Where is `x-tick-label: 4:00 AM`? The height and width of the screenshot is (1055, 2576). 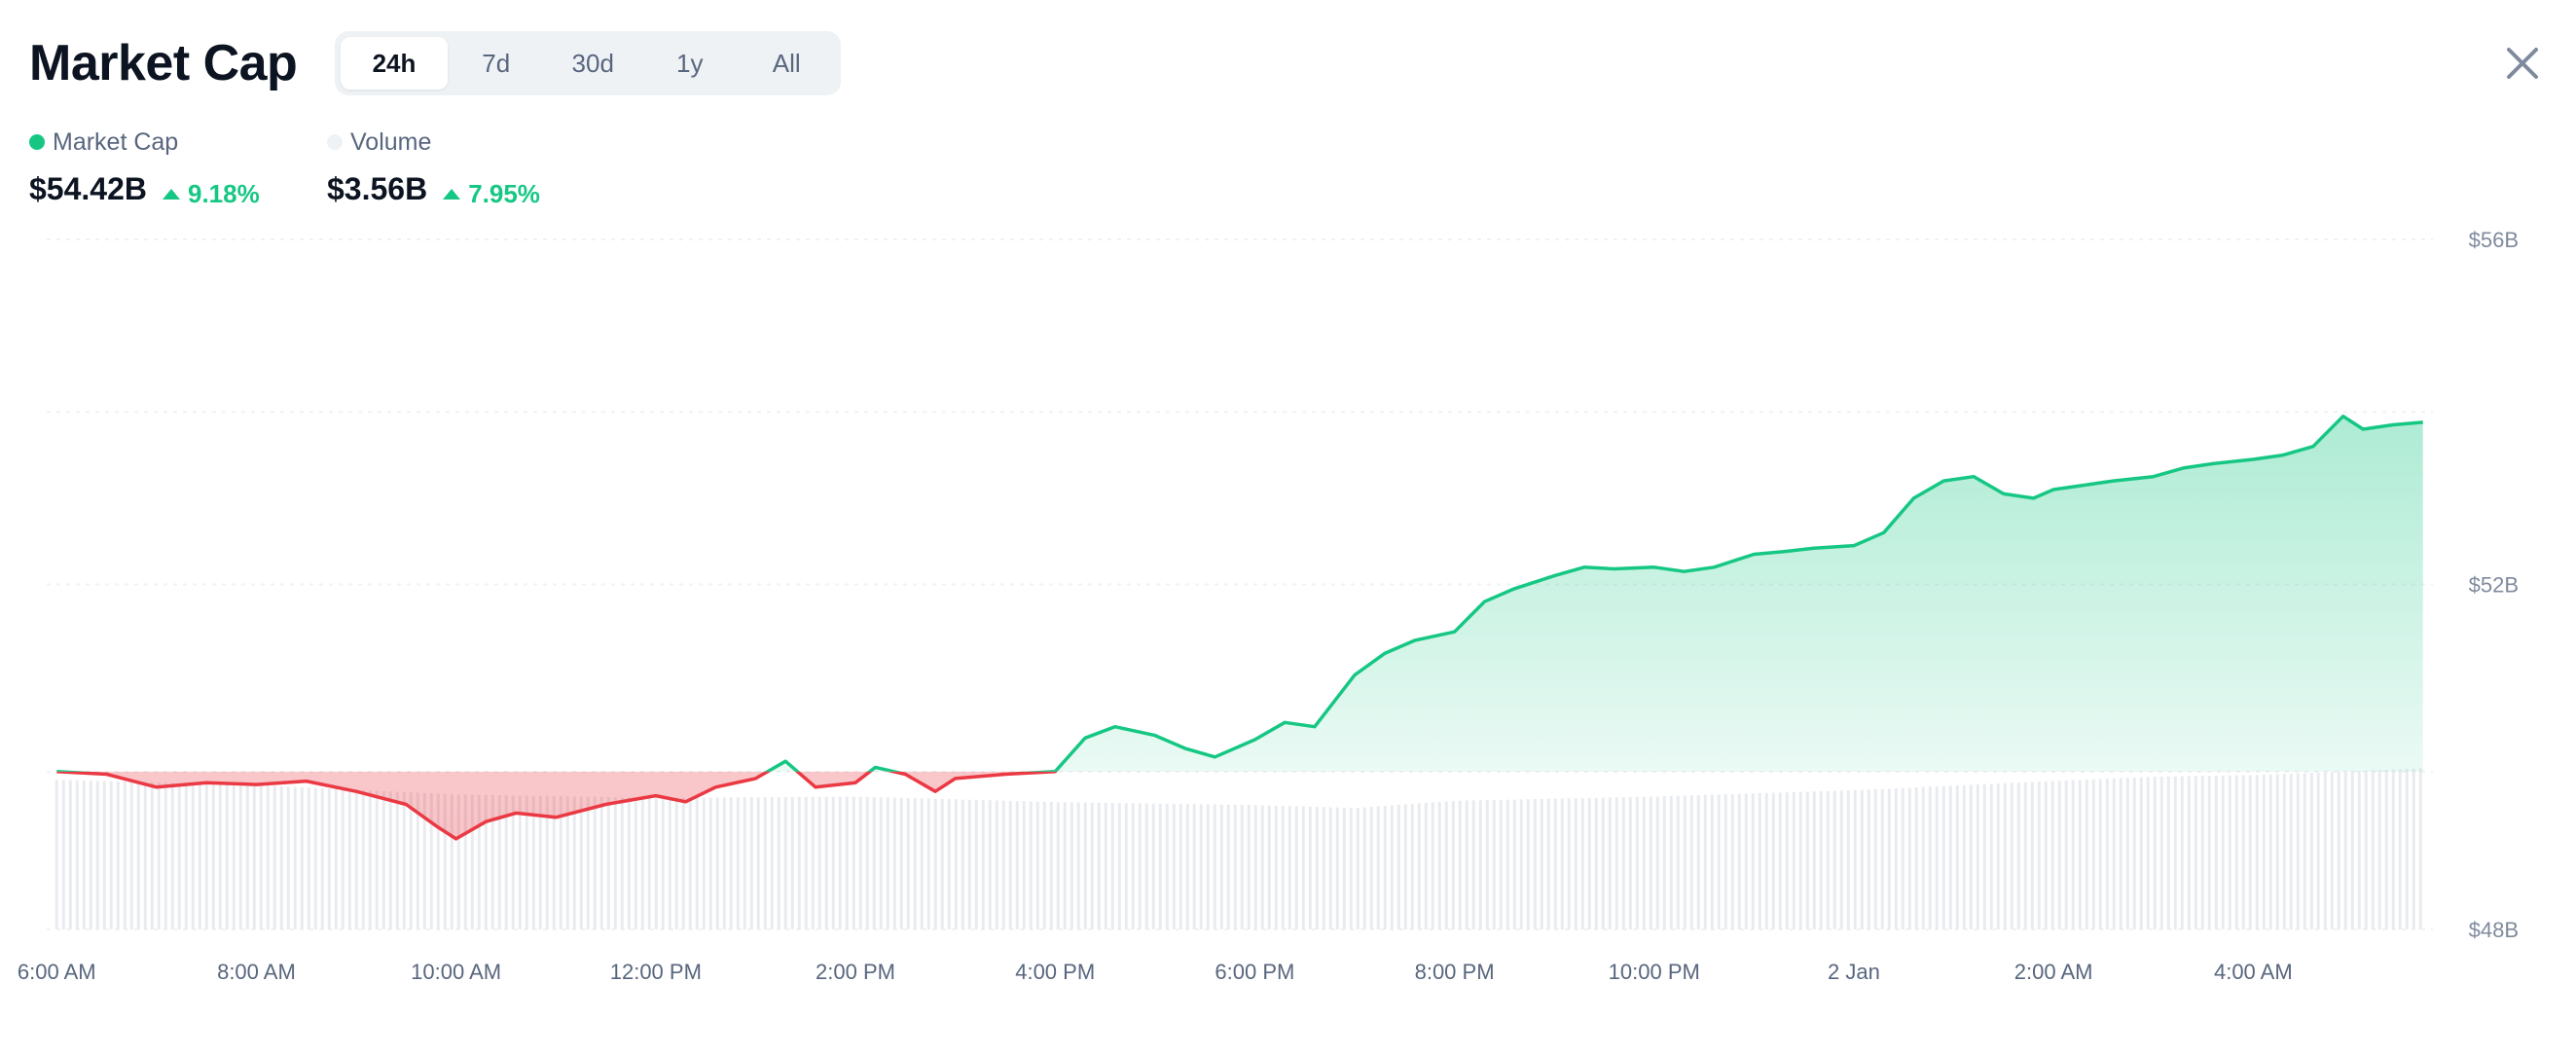
x-tick-label: 4:00 AM is located at coordinates (2253, 972).